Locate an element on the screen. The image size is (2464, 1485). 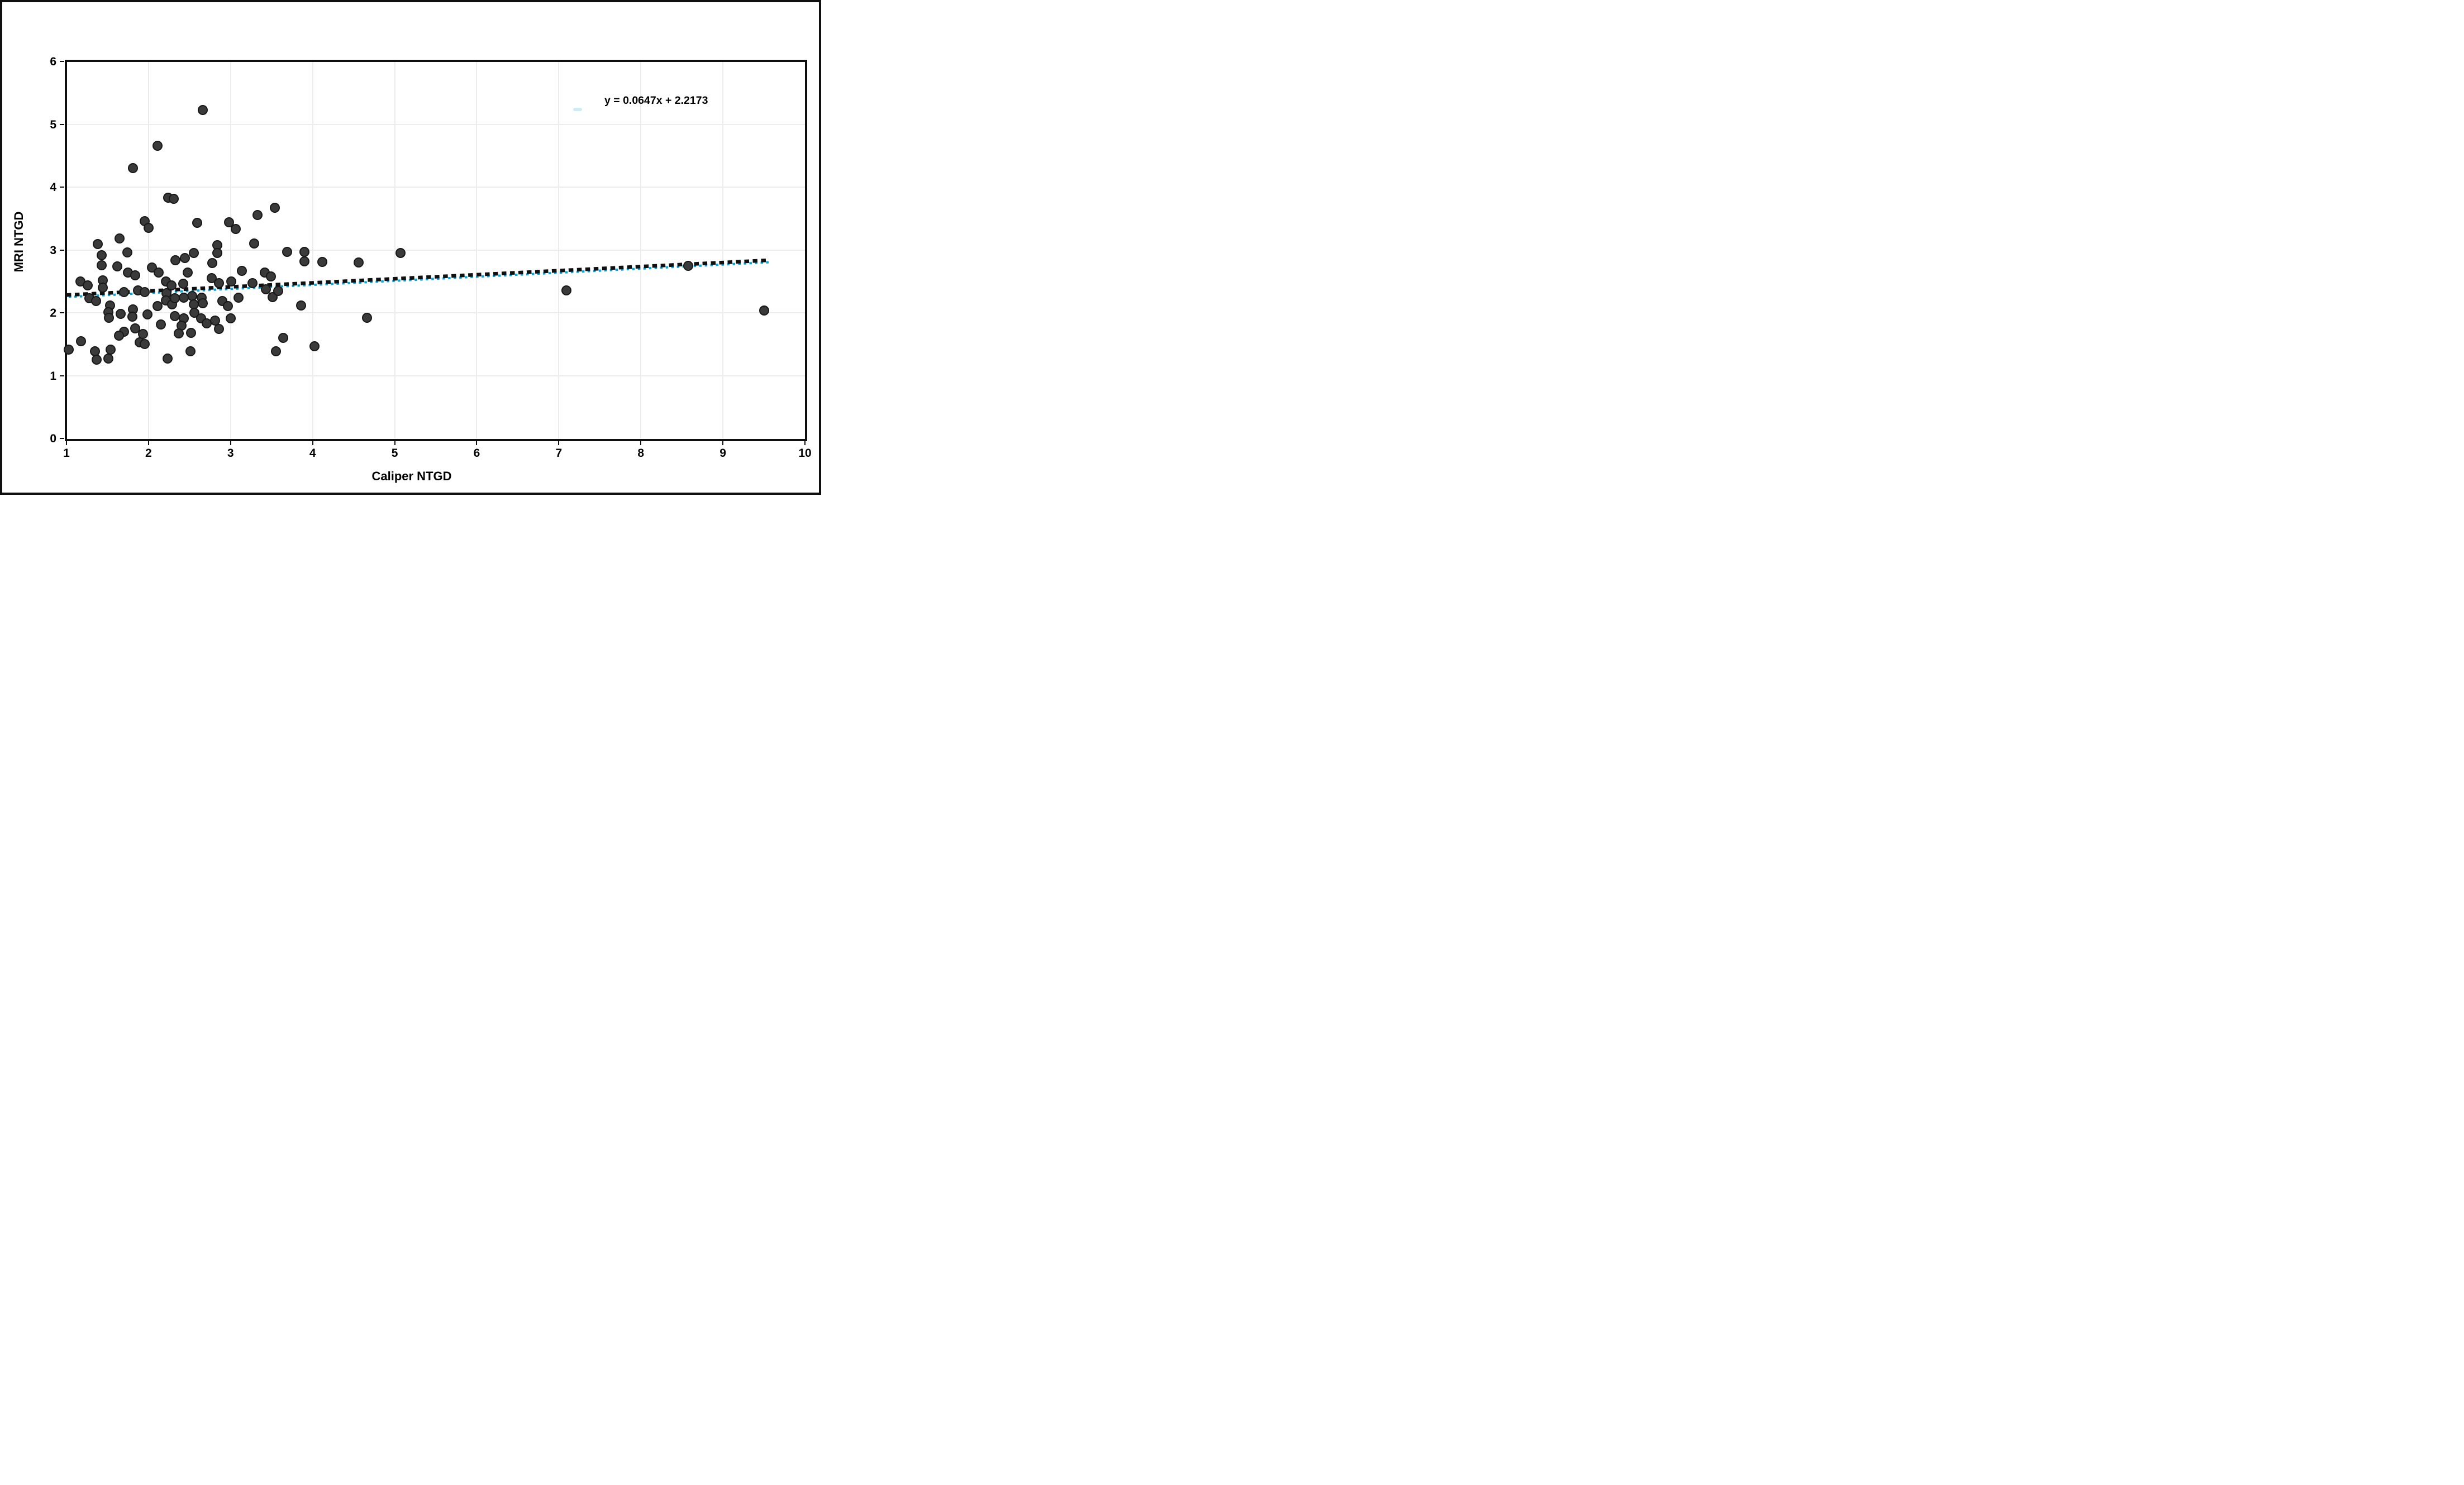
y-tick-label: 6 is located at coordinates (53, 61).